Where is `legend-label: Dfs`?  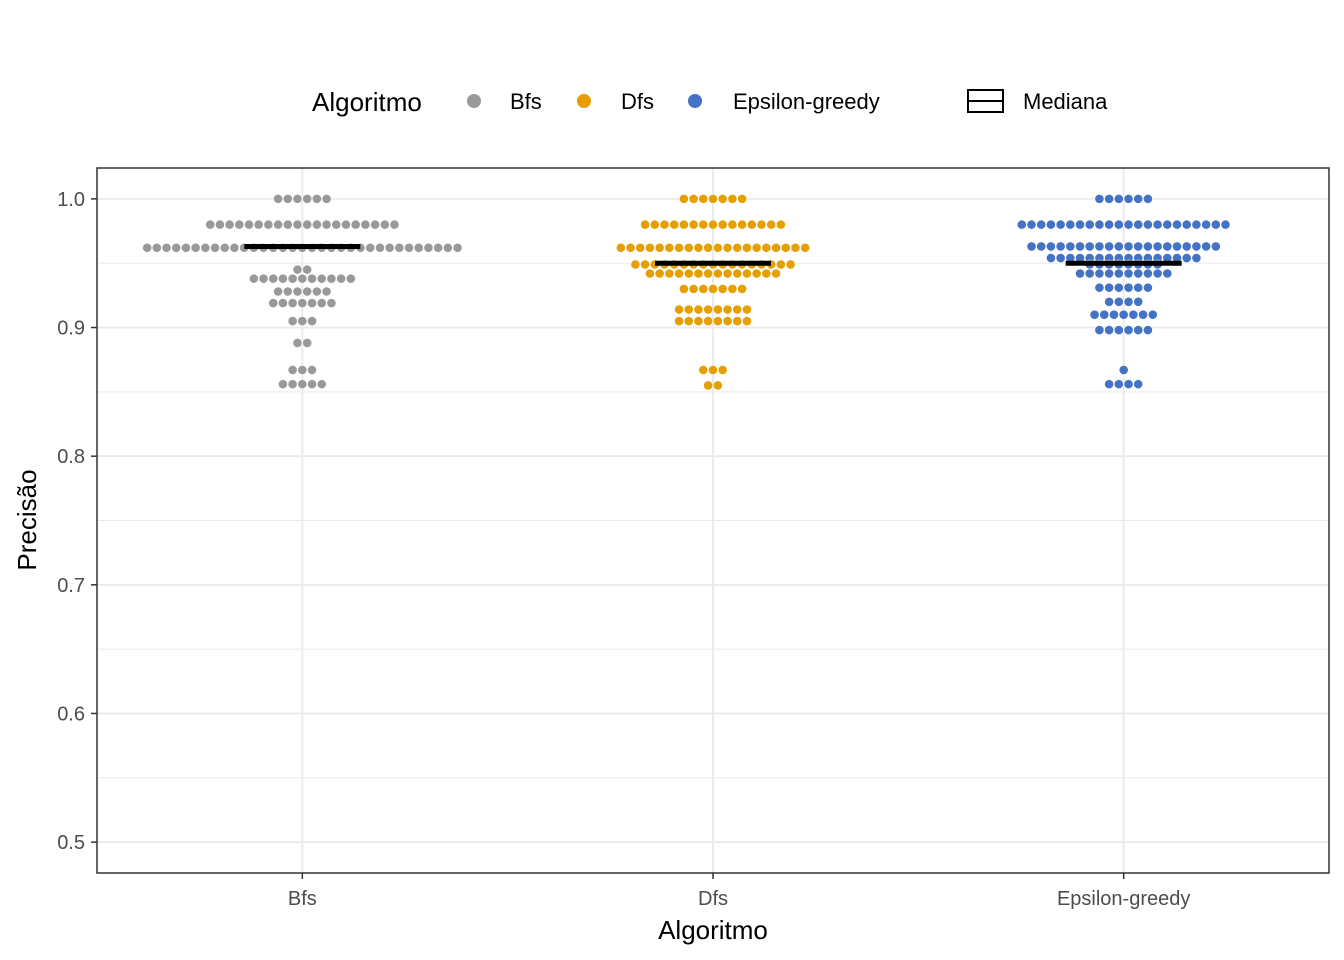
legend-label: Dfs is located at coordinates (637, 101).